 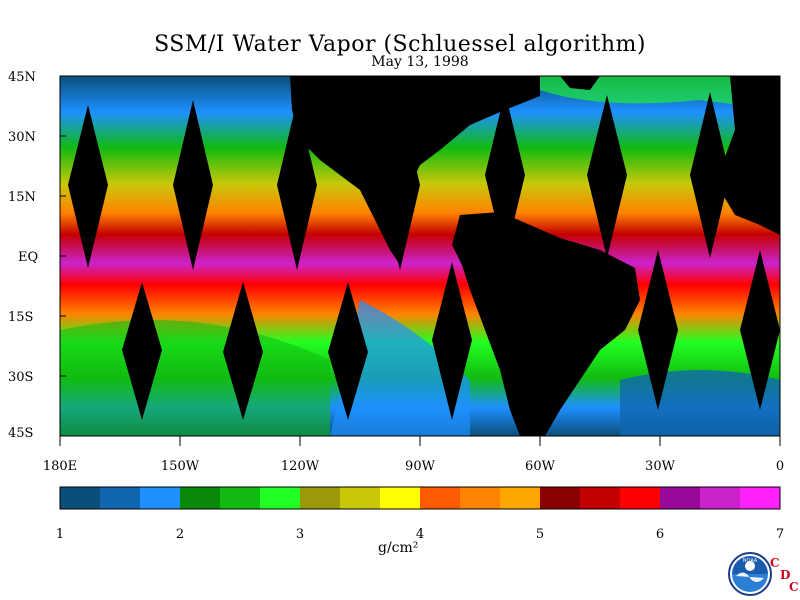 I want to click on lat-label: 30N, so click(x=22, y=137).